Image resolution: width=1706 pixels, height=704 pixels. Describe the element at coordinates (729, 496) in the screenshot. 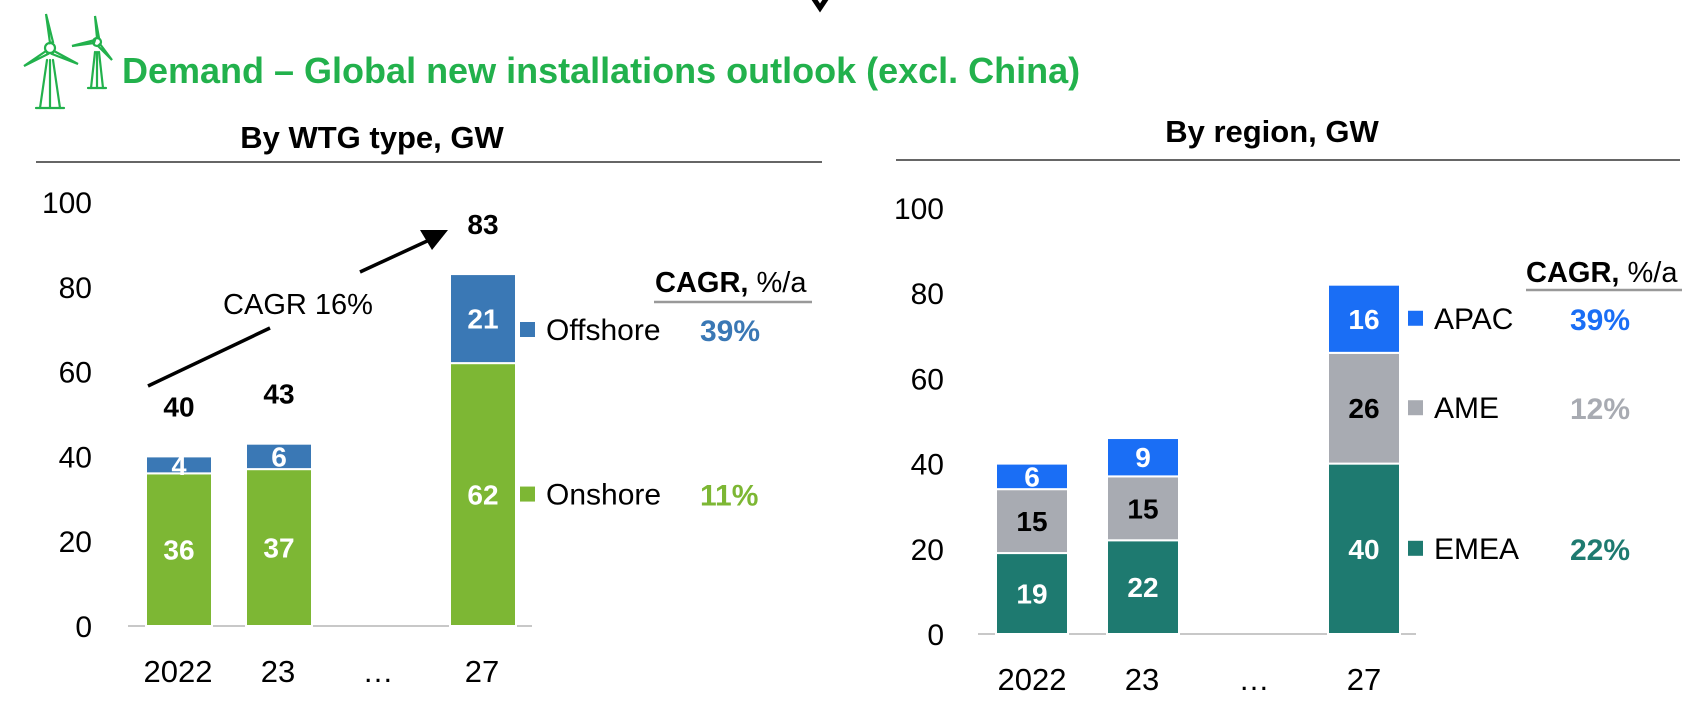

I see `cagr-value: 11%` at that location.